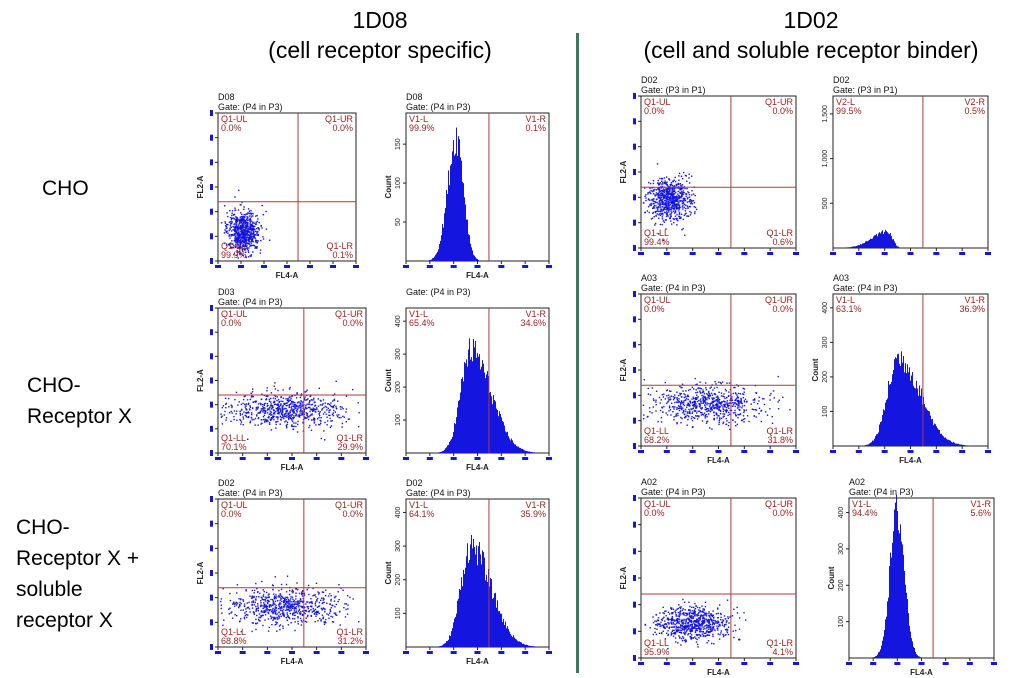  What do you see at coordinates (287, 275) in the screenshot?
I see `x-axis-label: FL4-A` at bounding box center [287, 275].